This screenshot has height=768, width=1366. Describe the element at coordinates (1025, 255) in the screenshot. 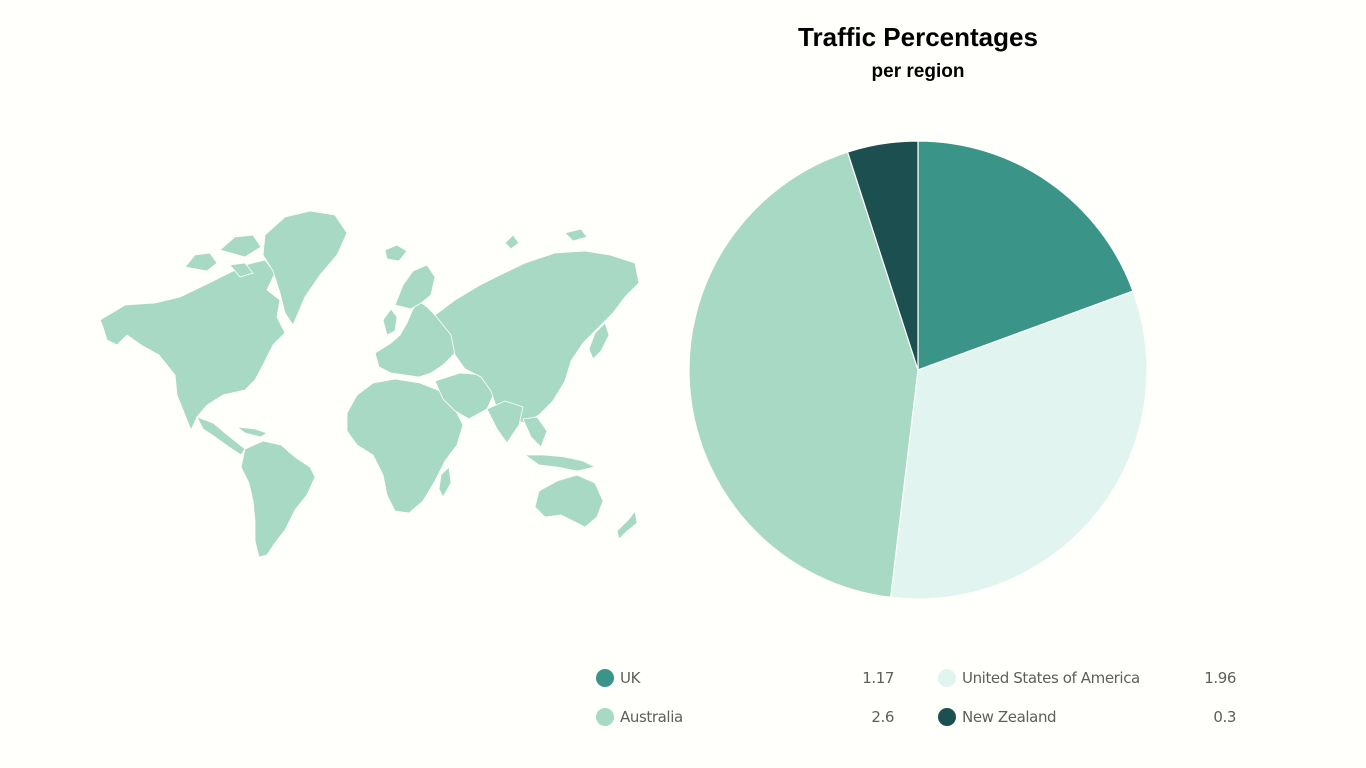

I see `pie-slice-uk` at that location.